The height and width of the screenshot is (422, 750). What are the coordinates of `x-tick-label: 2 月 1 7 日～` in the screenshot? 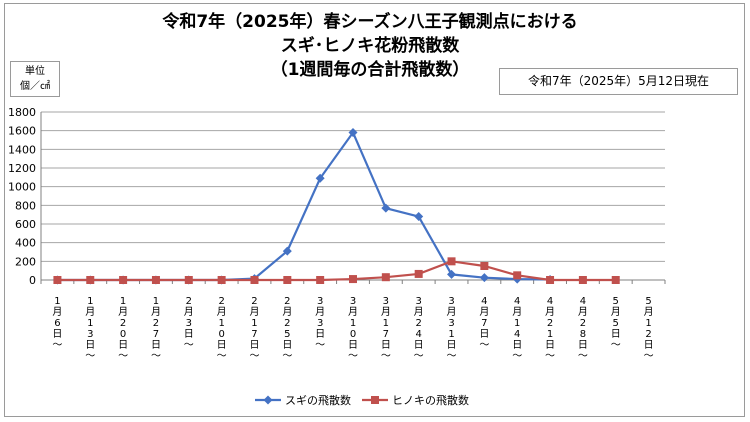 It's located at (254, 329).